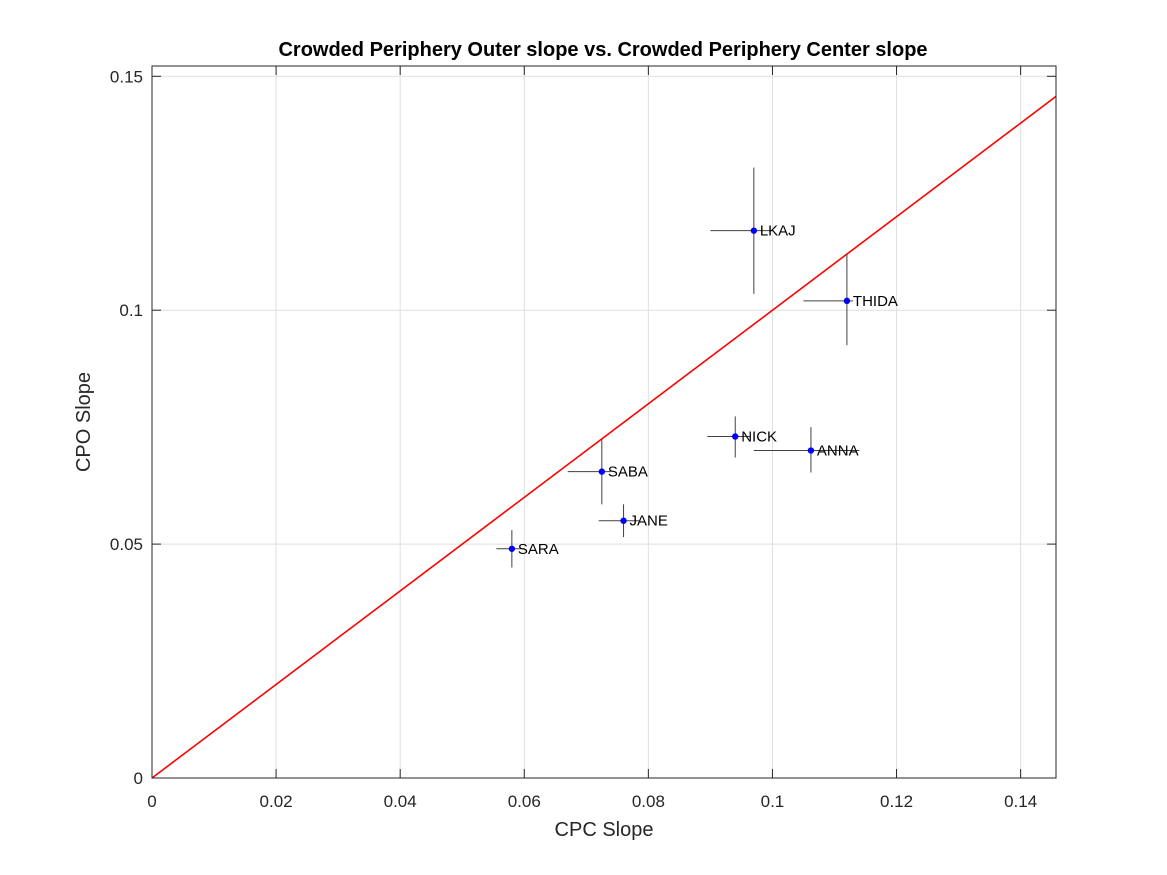 The width and height of the screenshot is (1167, 875). Describe the element at coordinates (604, 830) in the screenshot. I see `x-axis-label: CPC Slope` at that location.